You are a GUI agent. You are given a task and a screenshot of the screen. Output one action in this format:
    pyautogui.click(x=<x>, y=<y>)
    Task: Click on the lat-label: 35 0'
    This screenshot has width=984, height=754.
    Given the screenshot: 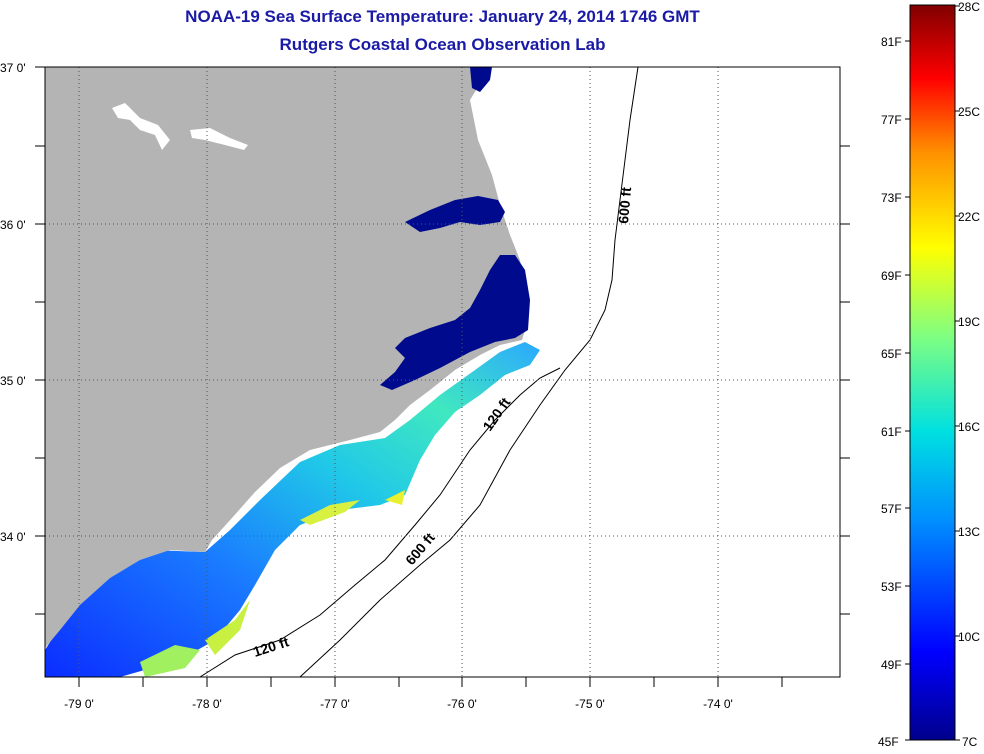 What is the action you would take?
    pyautogui.click(x=13, y=381)
    